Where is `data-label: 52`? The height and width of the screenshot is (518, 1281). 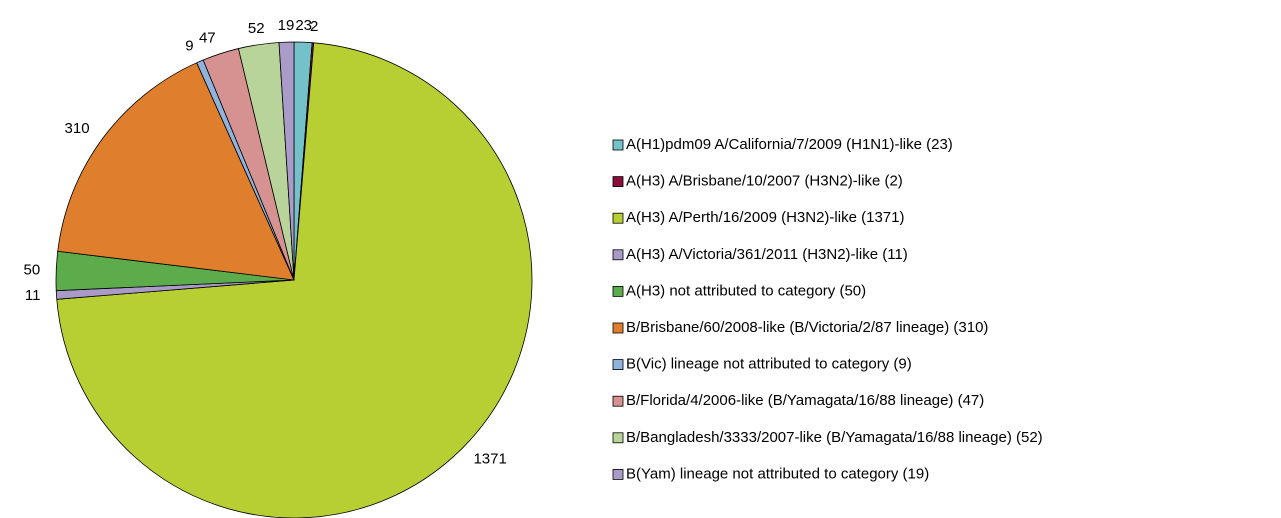 data-label: 52 is located at coordinates (256, 28).